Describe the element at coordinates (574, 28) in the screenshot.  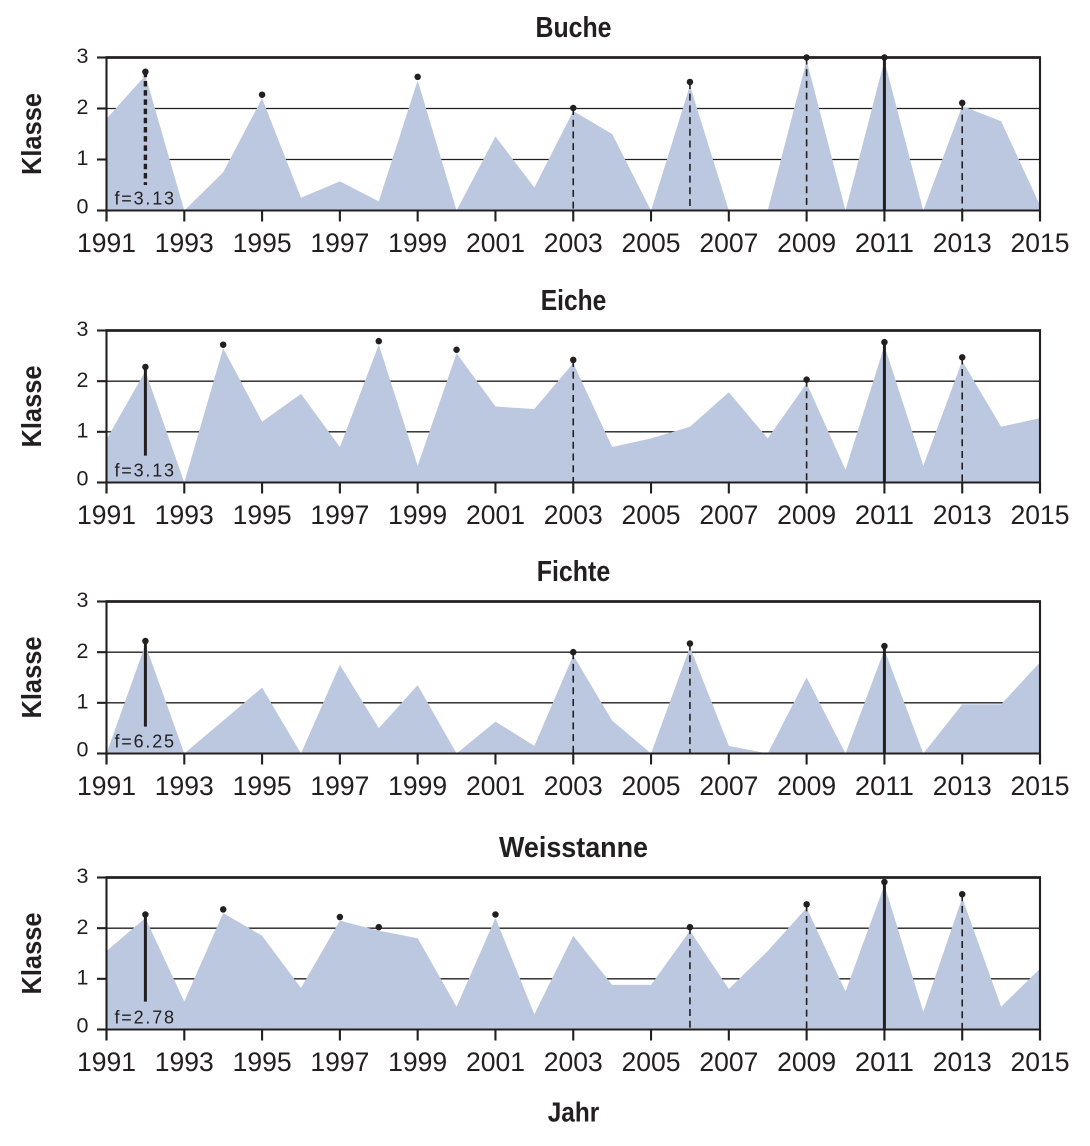
I see `svg-text: Buche` at that location.